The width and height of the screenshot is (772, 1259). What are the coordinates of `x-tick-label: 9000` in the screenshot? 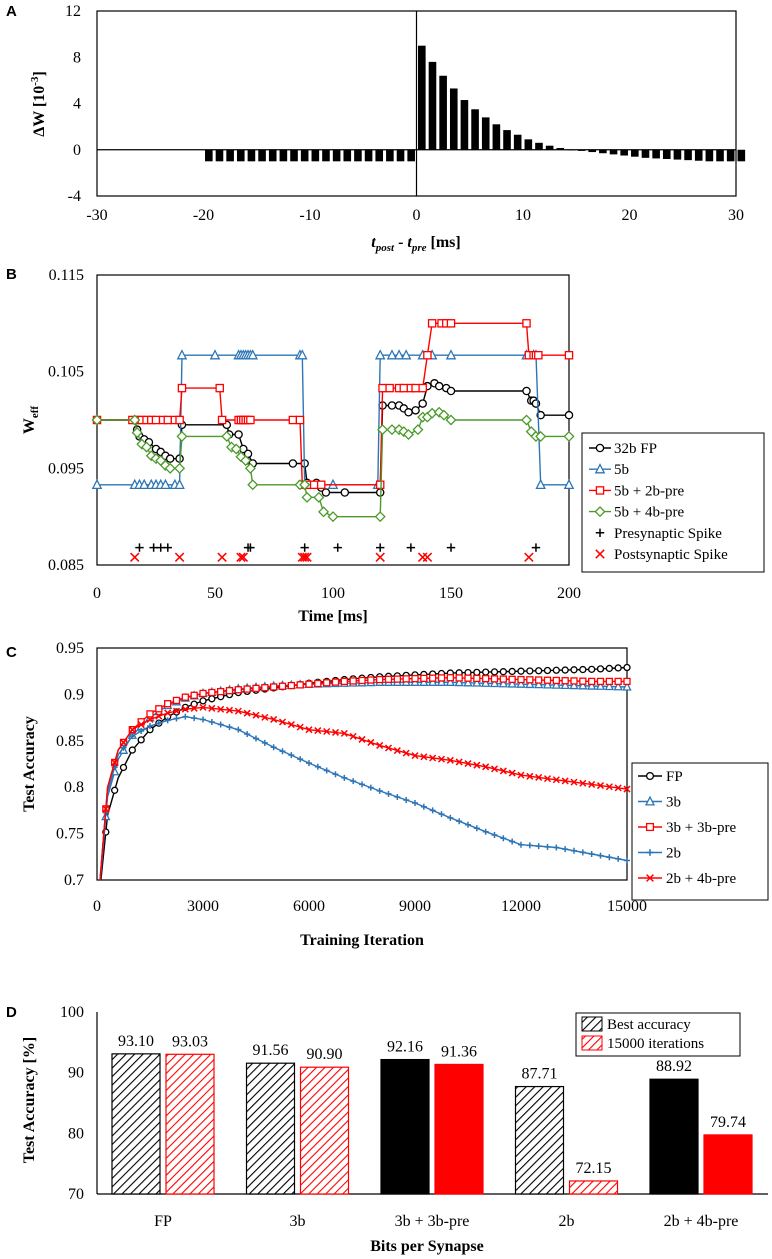 It's located at (415, 906).